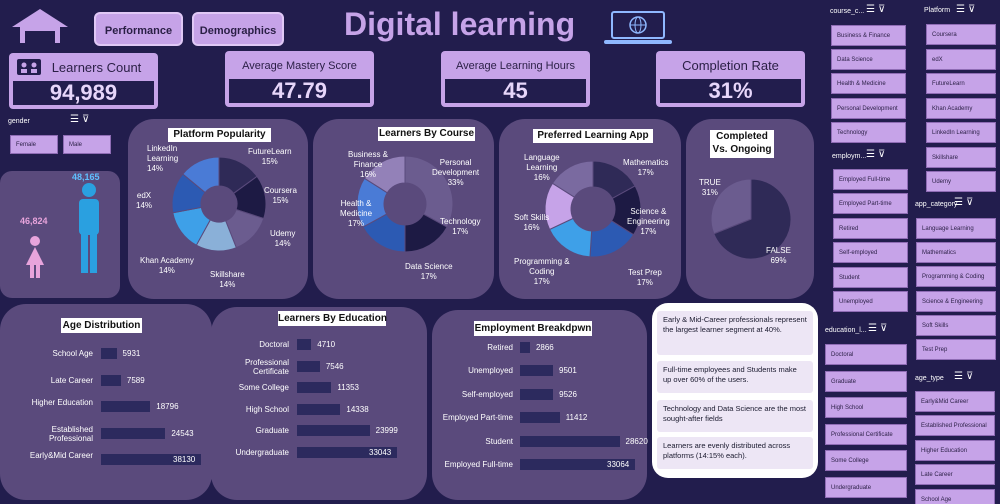 The width and height of the screenshot is (1000, 504). Describe the element at coordinates (866, 354) in the screenshot. I see `slicer-item-education: Doctoral` at that location.